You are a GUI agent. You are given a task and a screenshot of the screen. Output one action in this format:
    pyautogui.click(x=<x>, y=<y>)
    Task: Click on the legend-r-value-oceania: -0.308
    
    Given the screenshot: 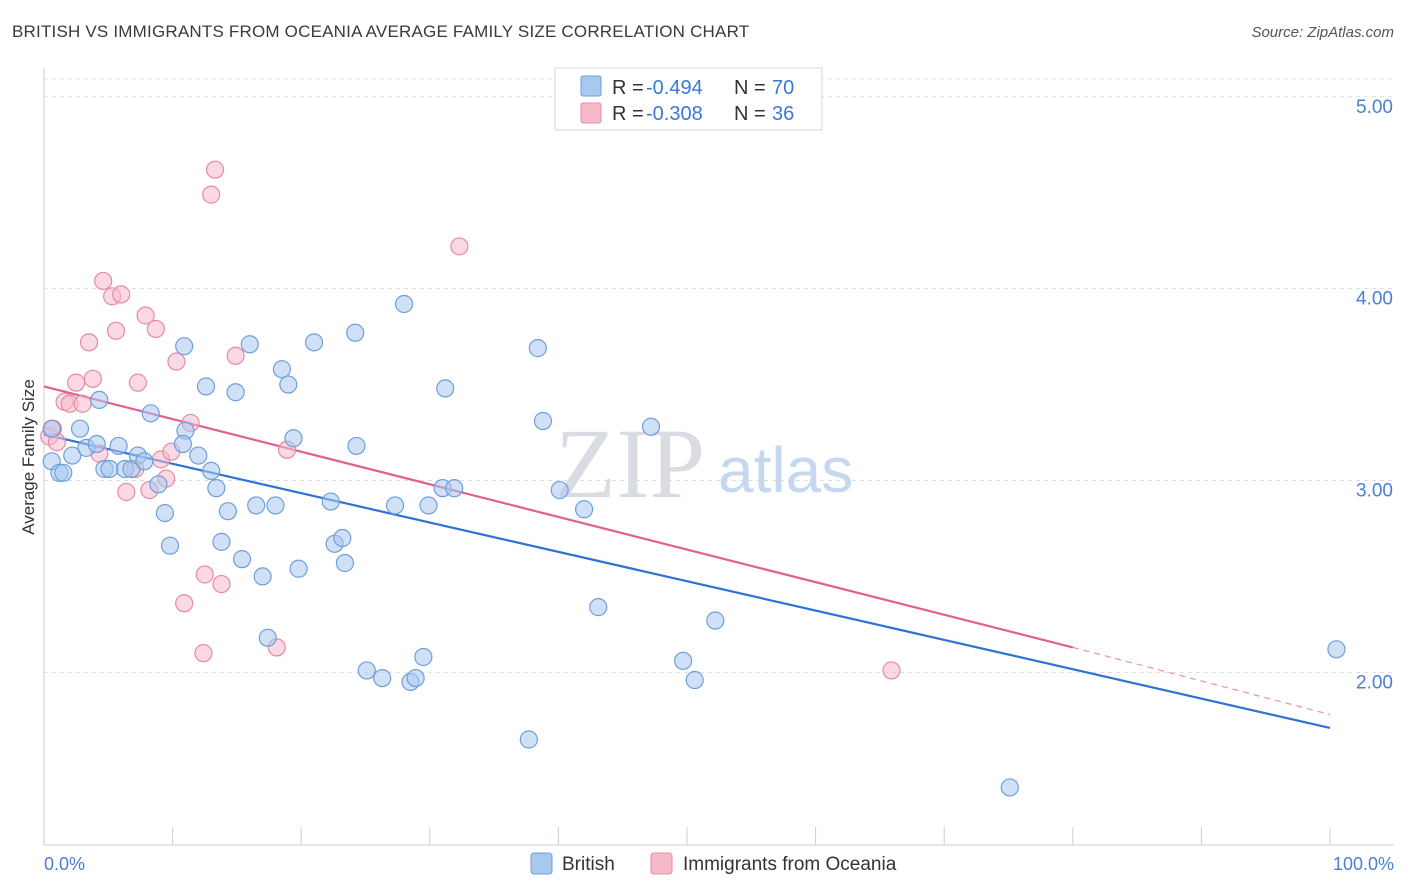 What is the action you would take?
    pyautogui.click(x=674, y=114)
    